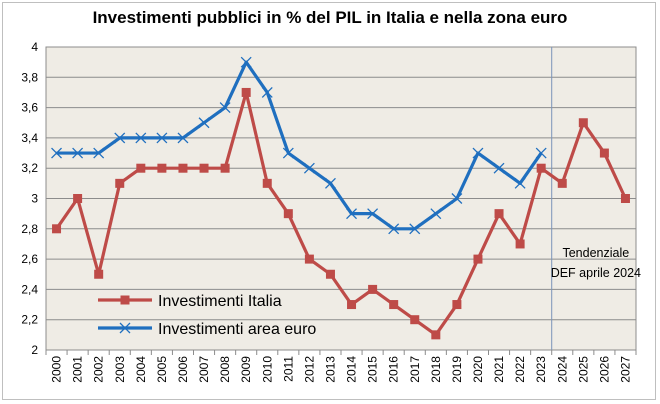 The height and width of the screenshot is (404, 660). What do you see at coordinates (520, 369) in the screenshot?
I see `x-tick-label: 2022` at bounding box center [520, 369].